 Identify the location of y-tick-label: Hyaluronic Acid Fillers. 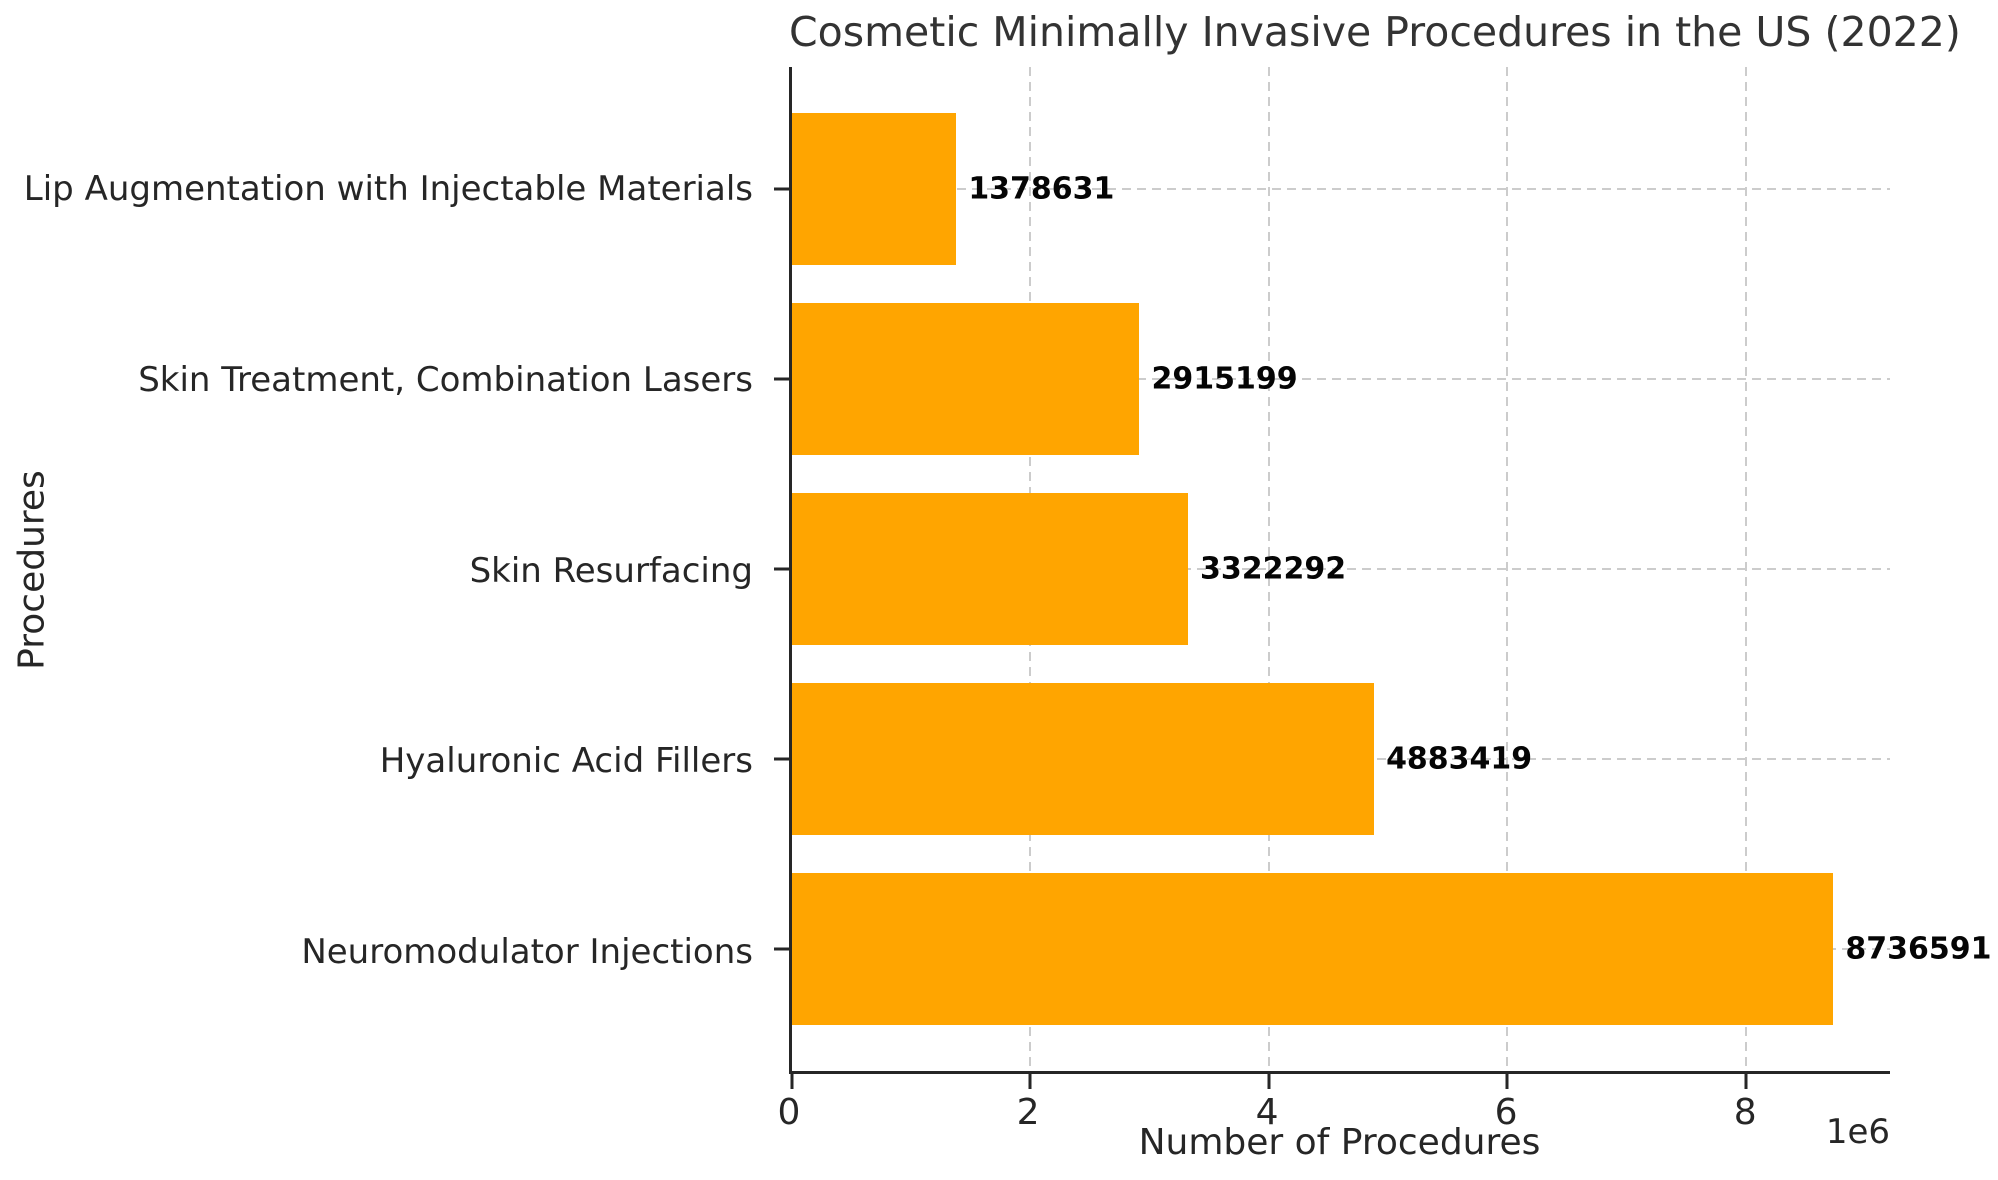
(566, 761).